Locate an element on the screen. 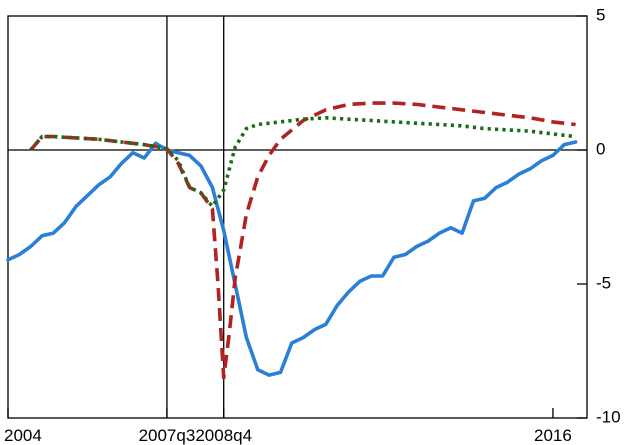 The width and height of the screenshot is (634, 445). x-tick-label: 2016 is located at coordinates (553, 435).